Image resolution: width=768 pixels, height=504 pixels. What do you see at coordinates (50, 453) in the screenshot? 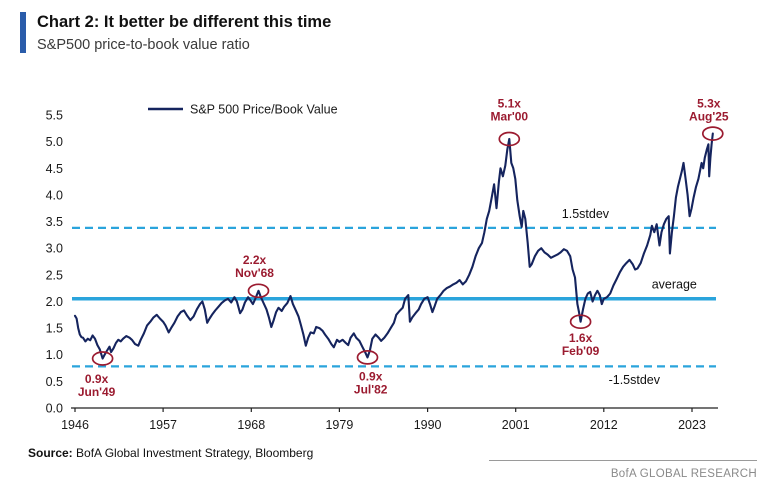
I see `source-label: Source:` at bounding box center [50, 453].